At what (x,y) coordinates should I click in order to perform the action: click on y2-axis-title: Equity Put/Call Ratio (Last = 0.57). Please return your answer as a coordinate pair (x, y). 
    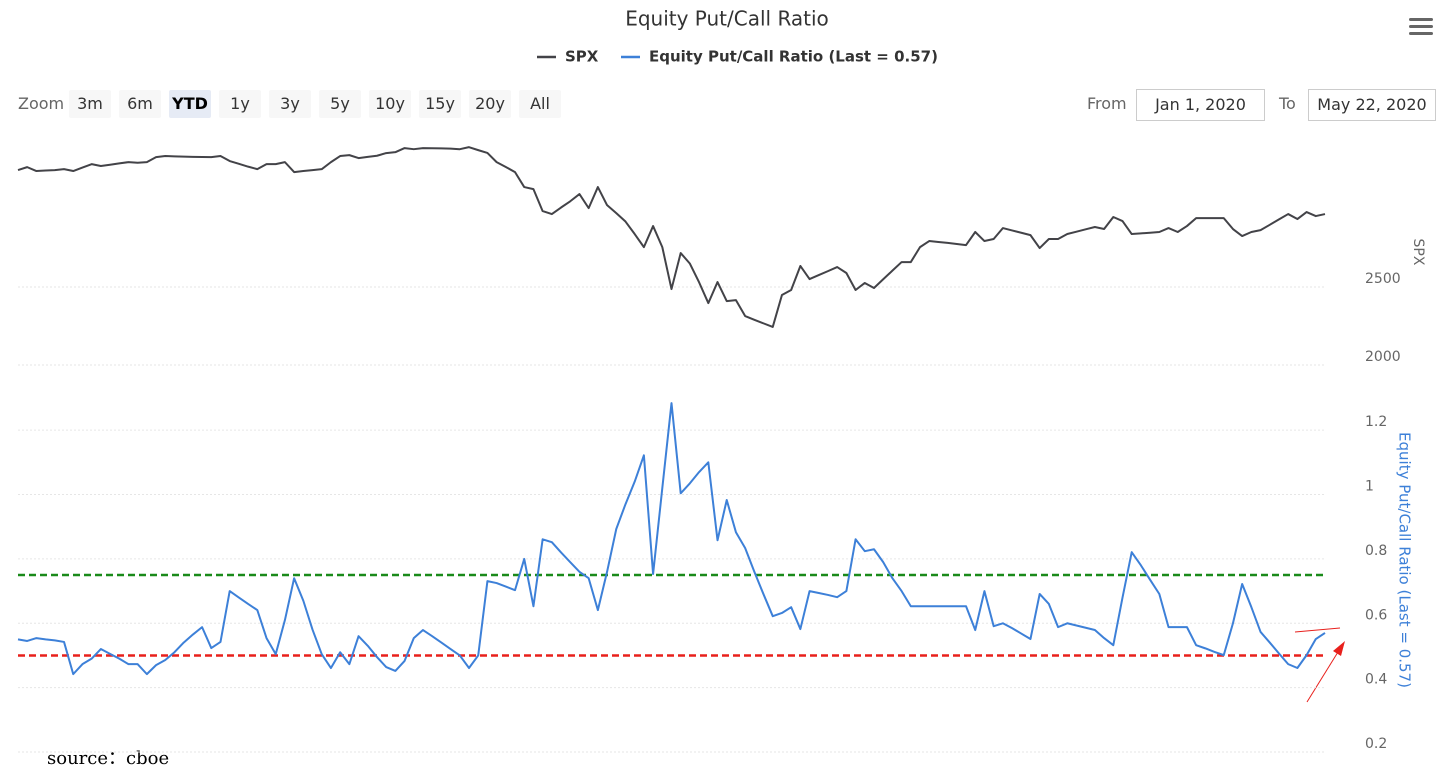
    Looking at the image, I should click on (1405, 560).